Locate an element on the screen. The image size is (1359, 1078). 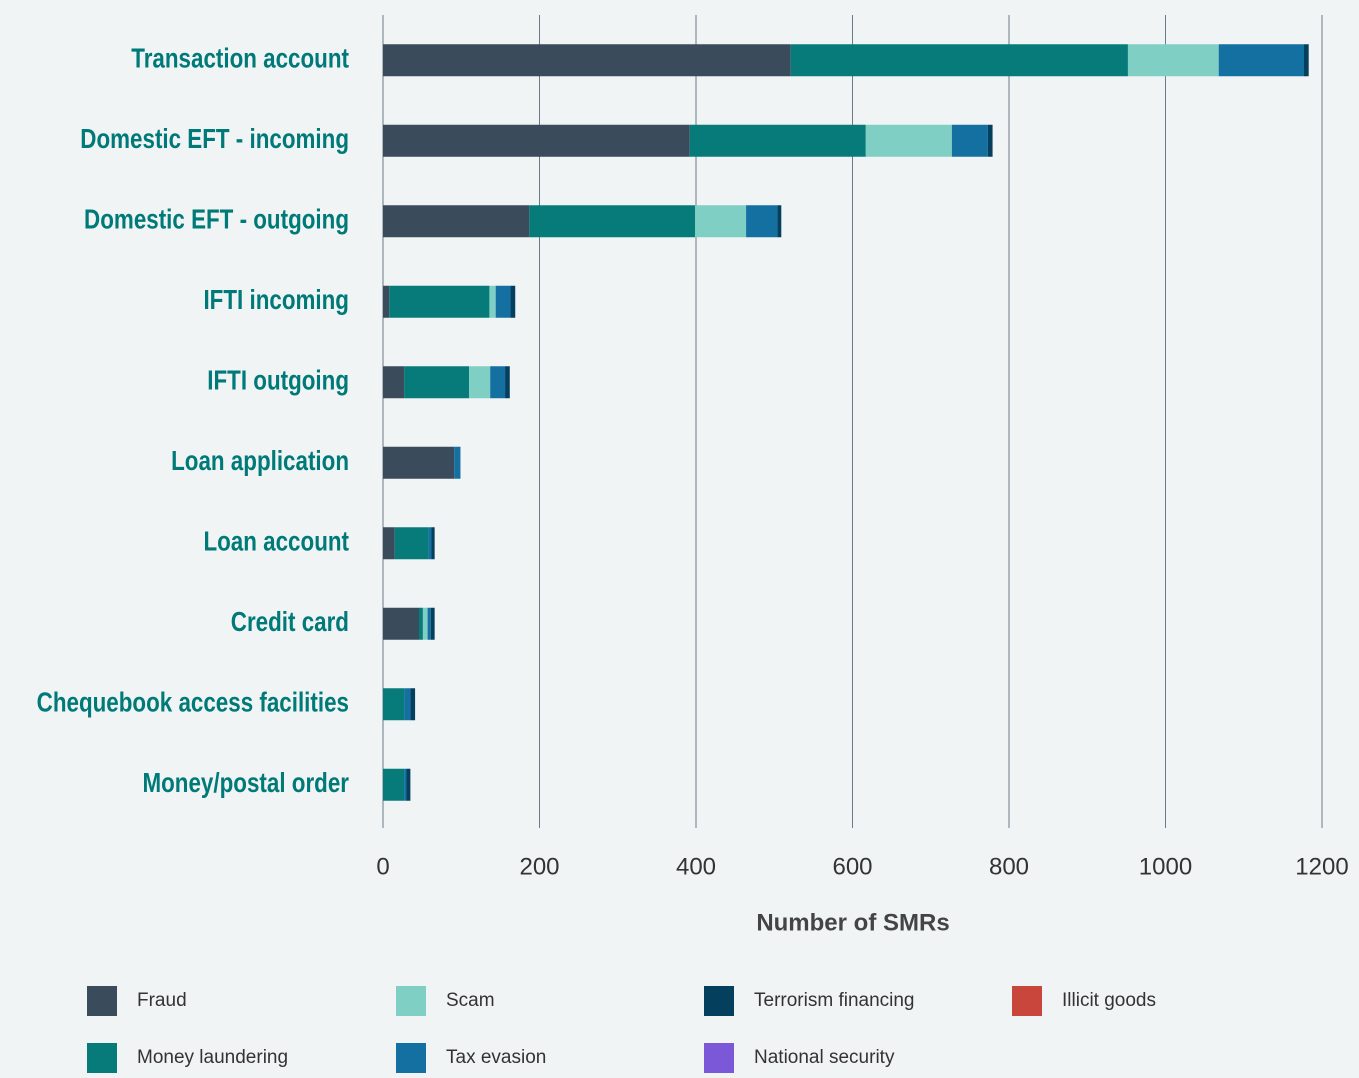
category-label: Transaction account is located at coordinates (240, 58).